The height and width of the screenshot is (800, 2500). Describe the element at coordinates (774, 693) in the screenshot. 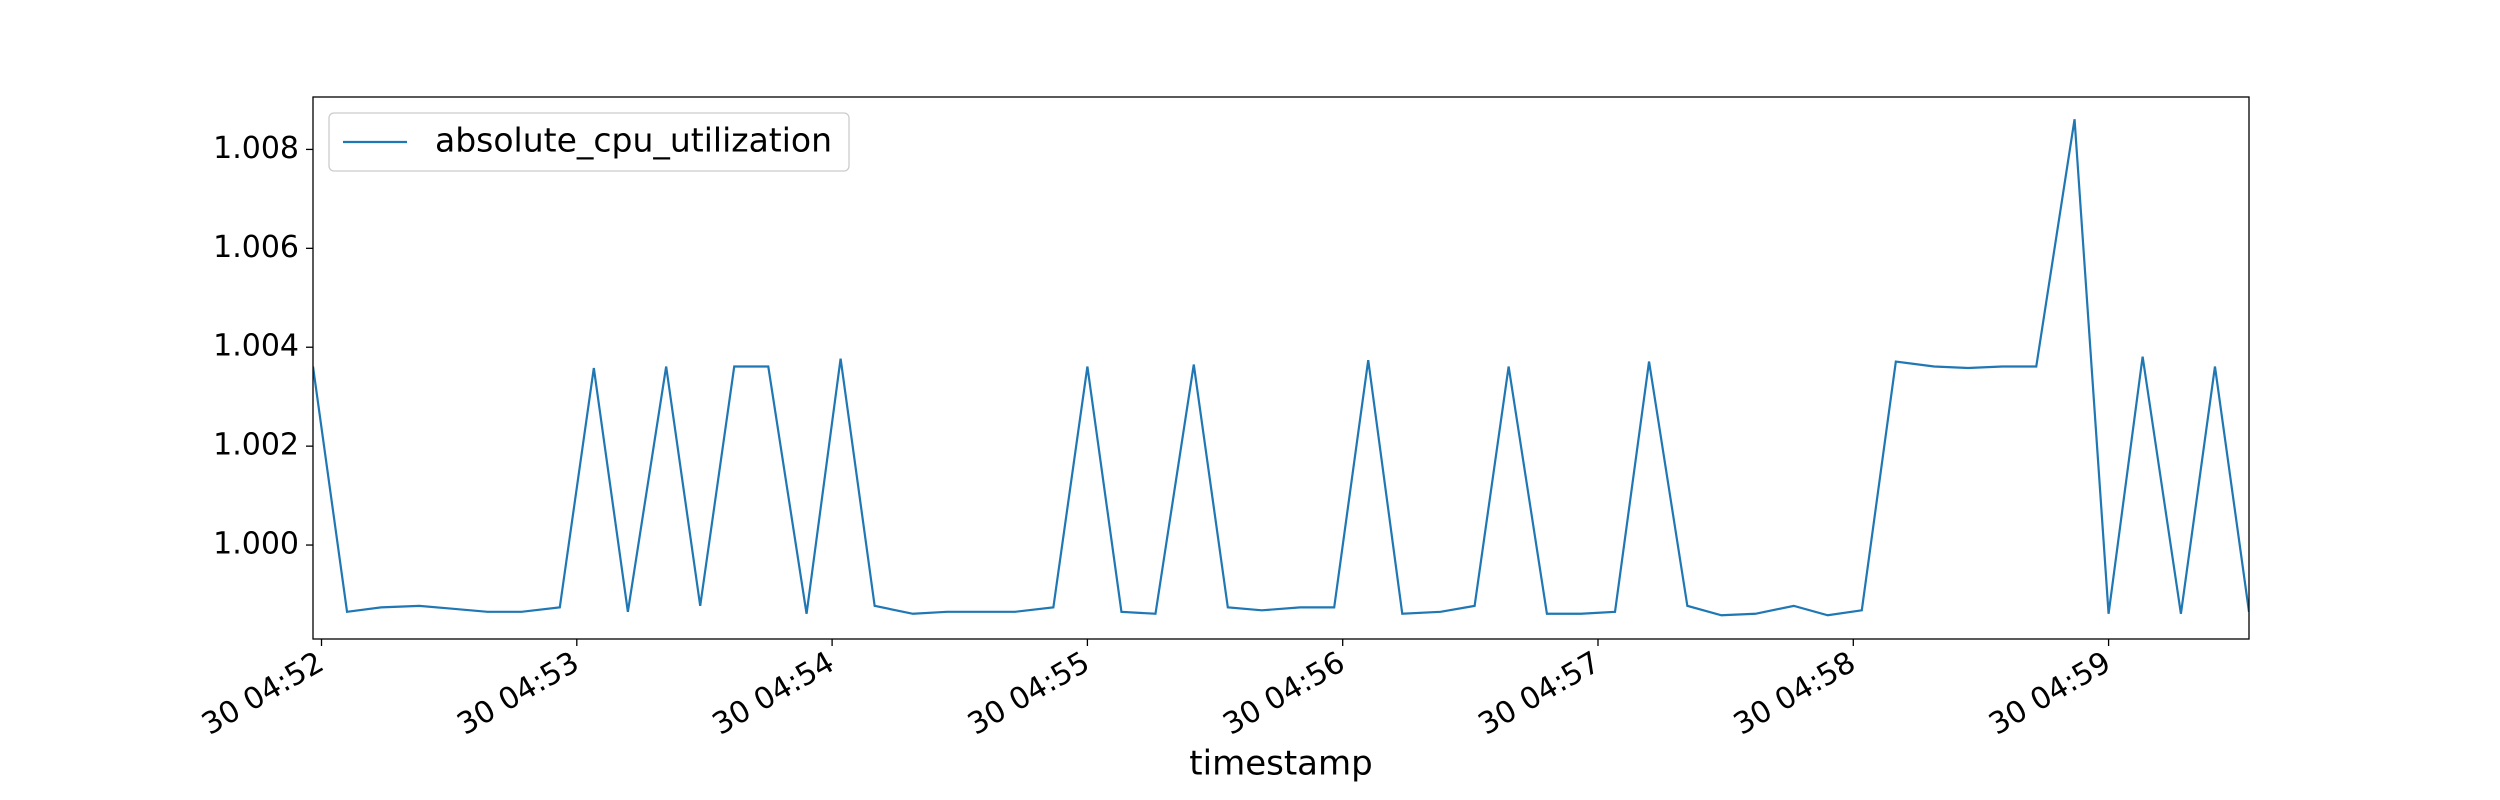

I see `x-tick-label: 30 04:54` at that location.